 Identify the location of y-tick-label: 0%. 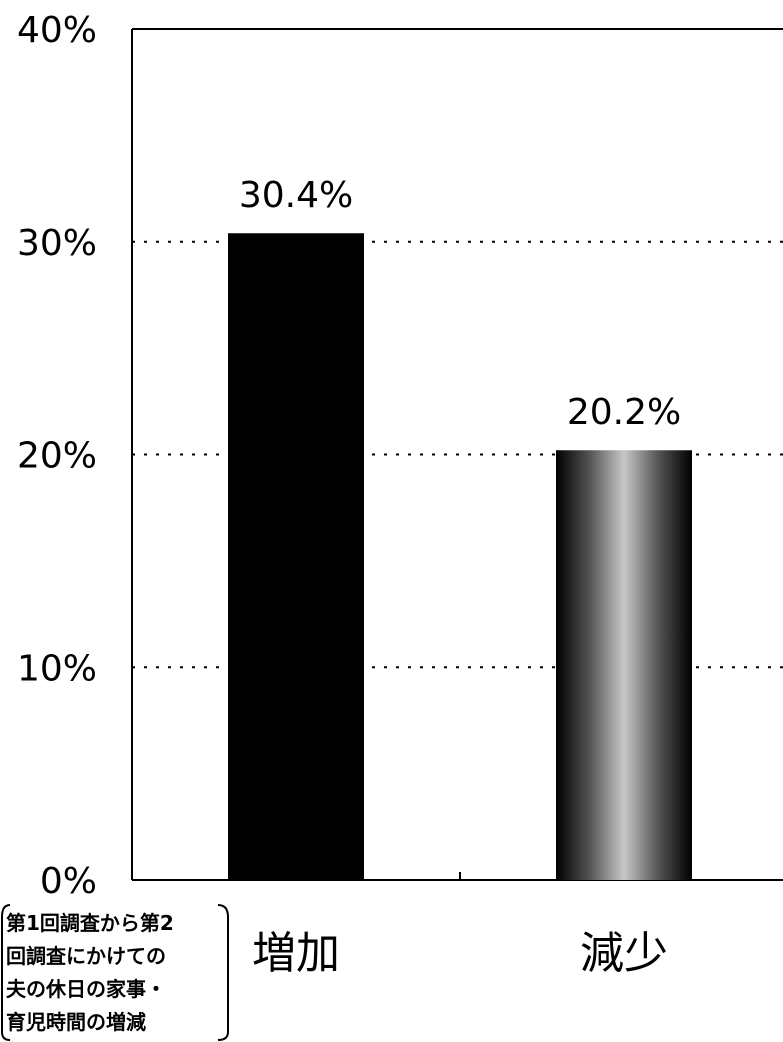
(68, 881).